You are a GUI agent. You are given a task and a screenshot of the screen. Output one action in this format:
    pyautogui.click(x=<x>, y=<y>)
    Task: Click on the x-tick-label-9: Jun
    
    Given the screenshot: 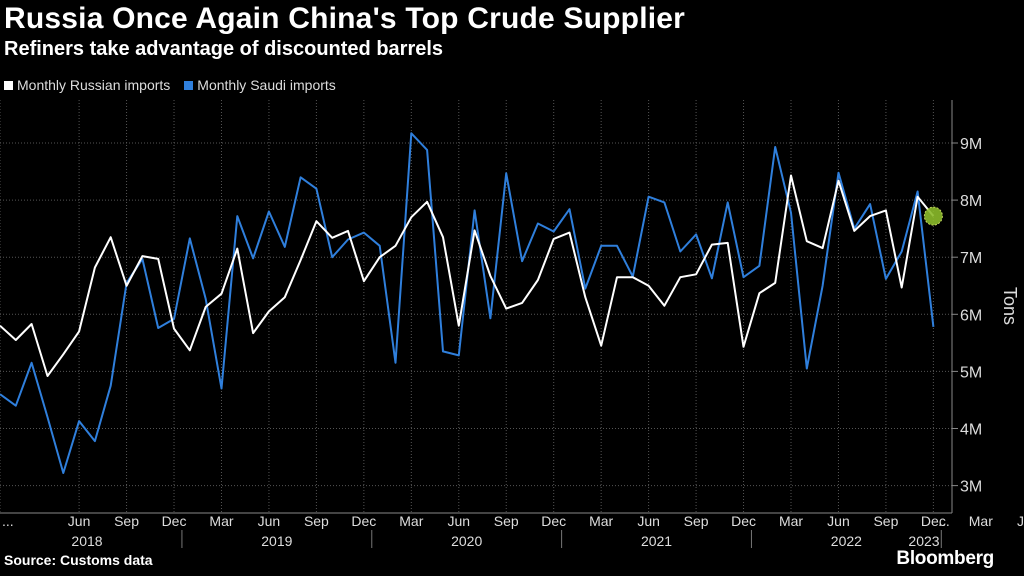 What is the action you would take?
    pyautogui.click(x=458, y=521)
    